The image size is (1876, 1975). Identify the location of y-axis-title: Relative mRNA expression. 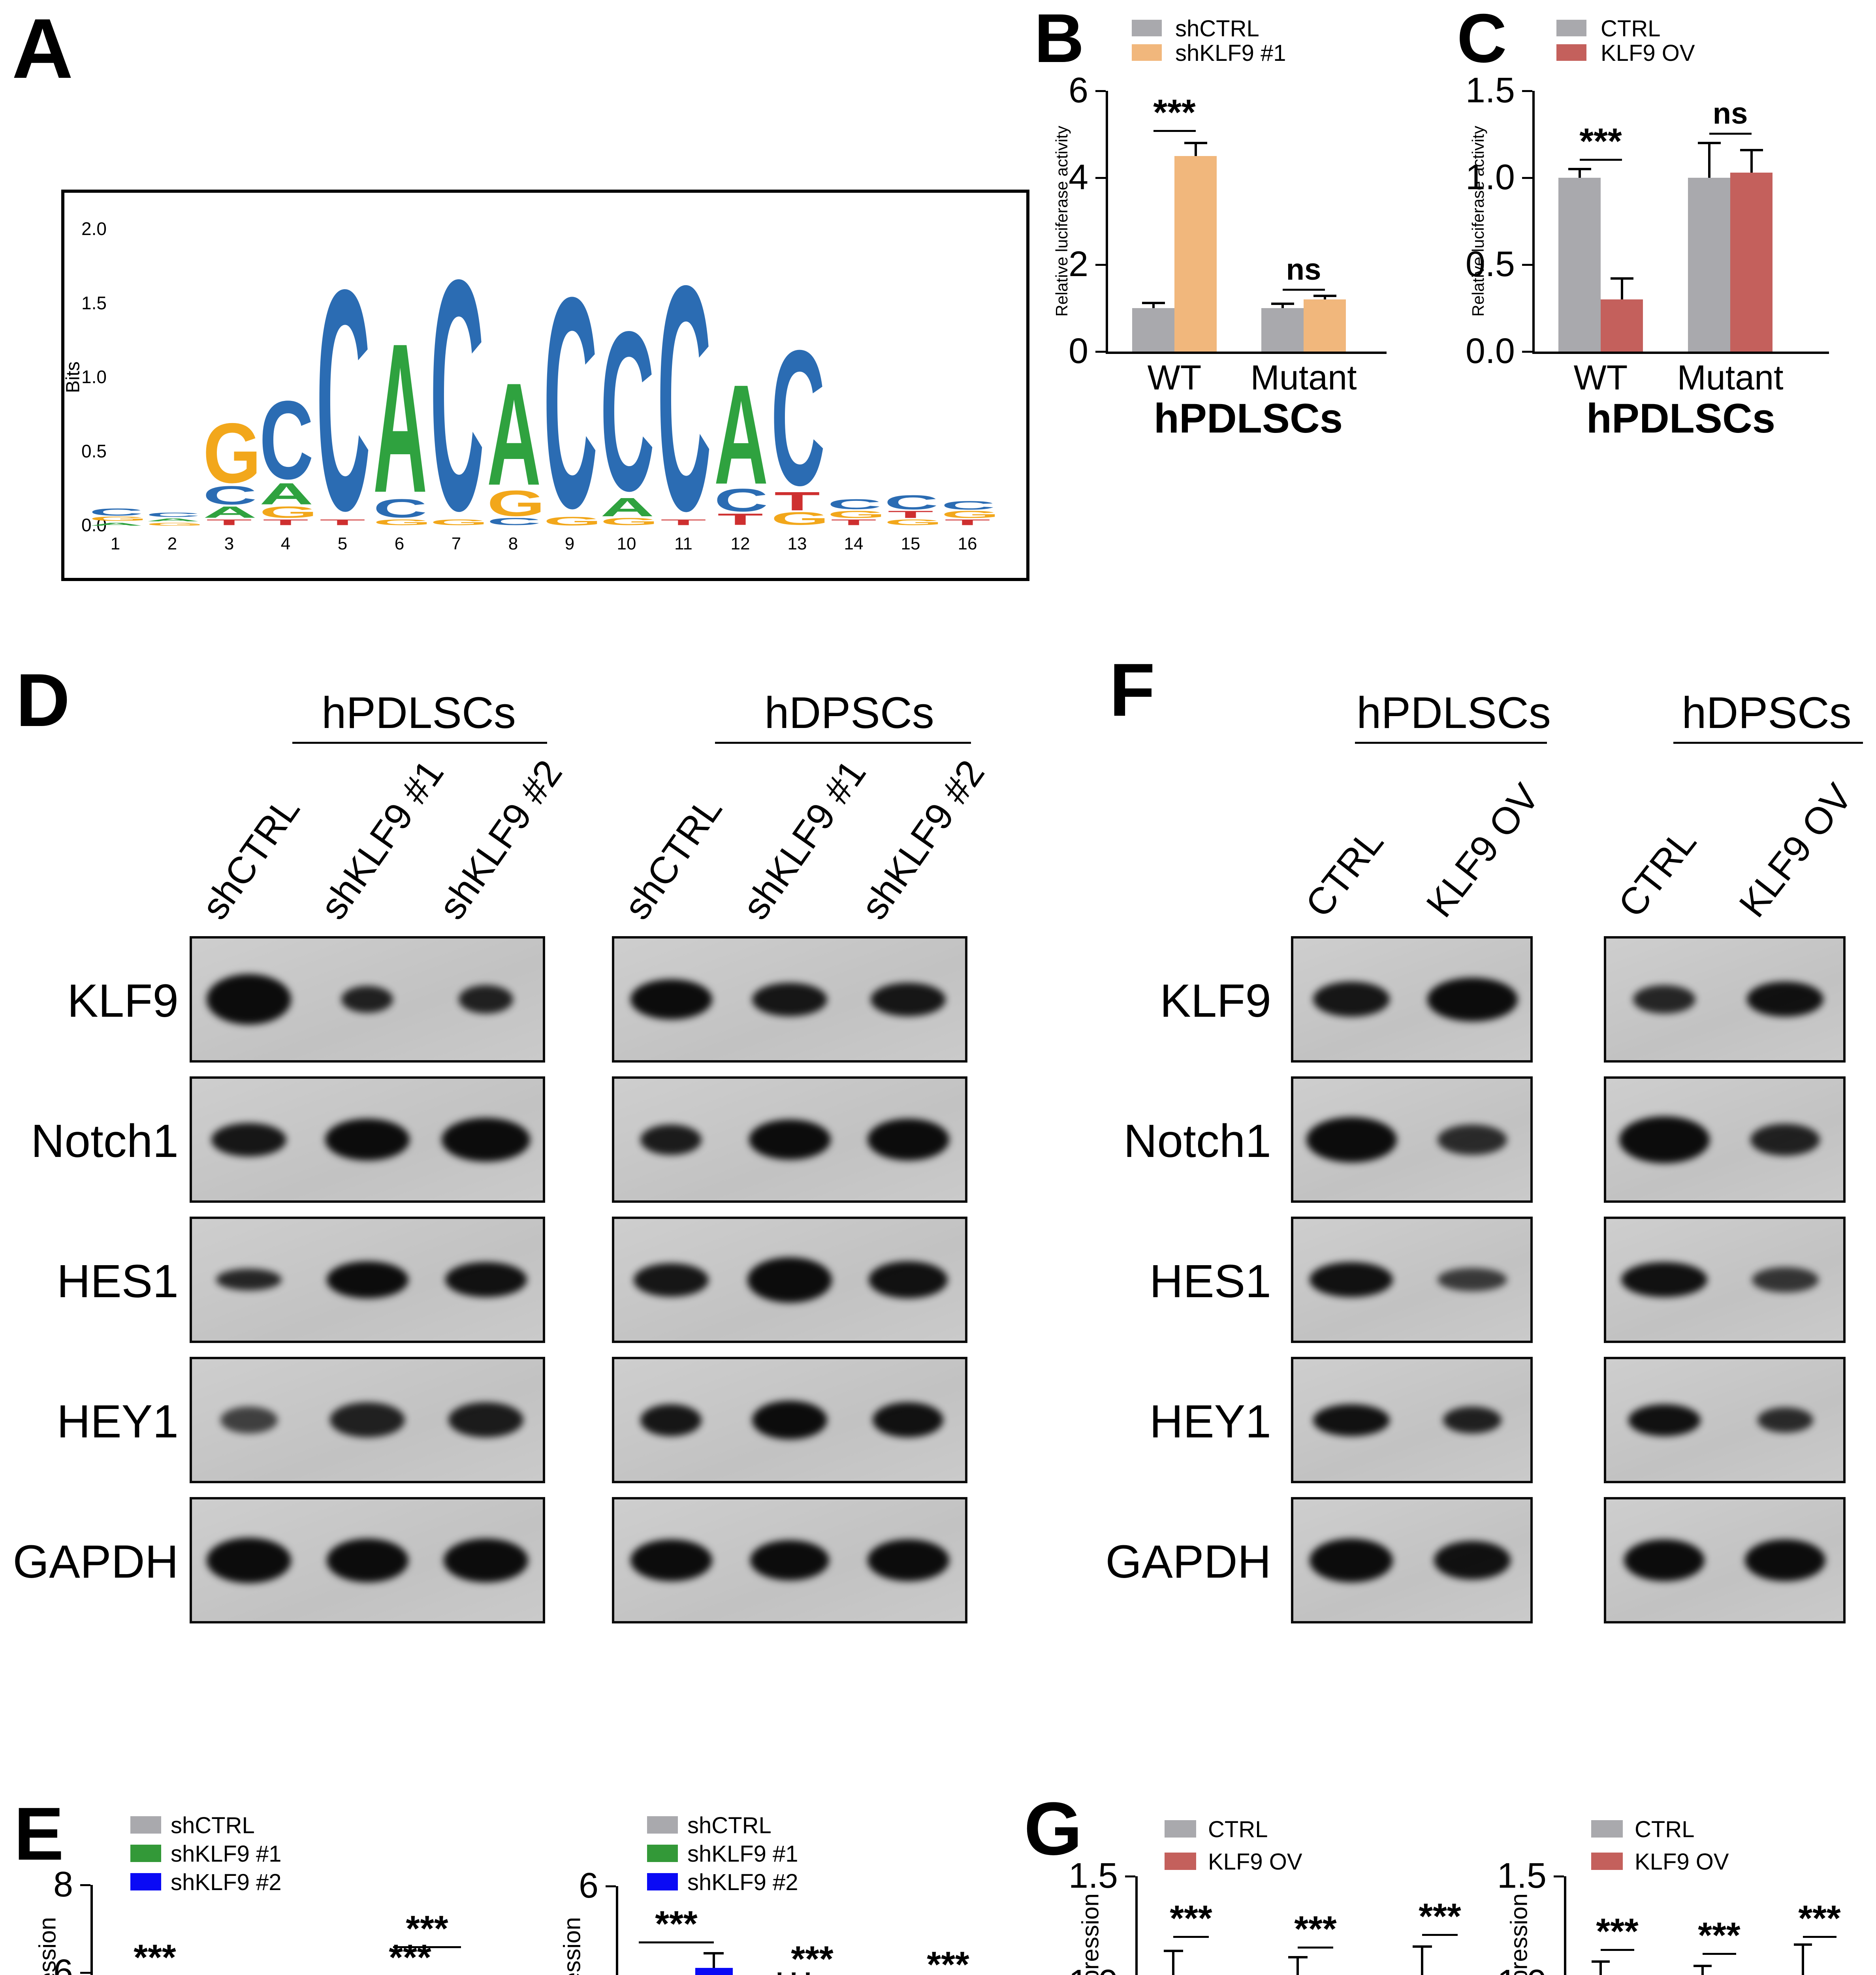
(1090, 1934).